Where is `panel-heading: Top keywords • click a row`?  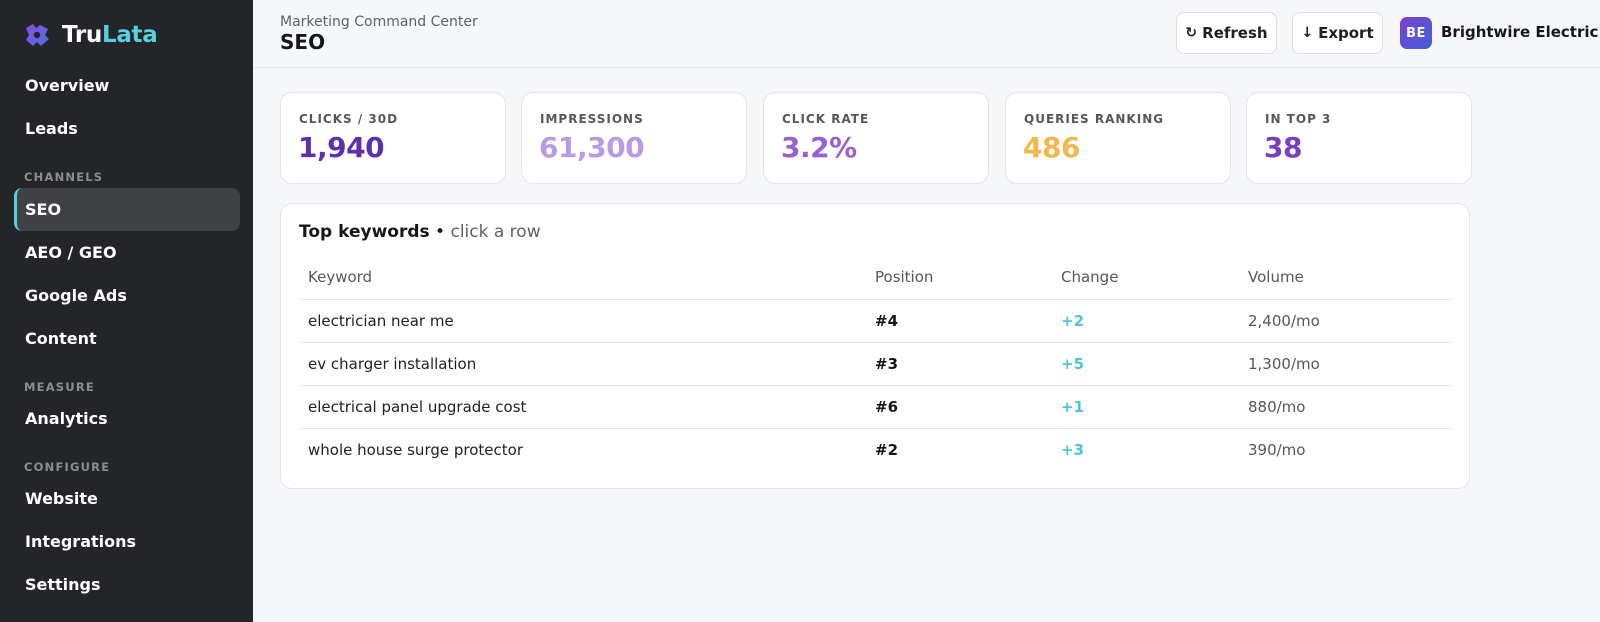 panel-heading: Top keywords • click a row is located at coordinates (420, 232).